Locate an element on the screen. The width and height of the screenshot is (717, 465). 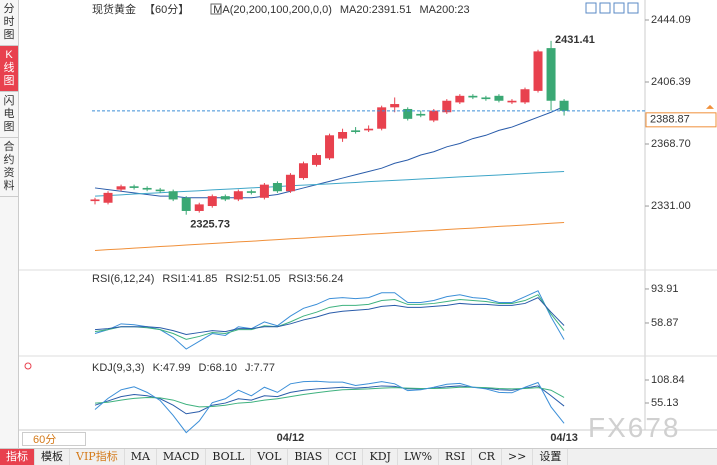
label: 设置 is located at coordinates (550, 456).